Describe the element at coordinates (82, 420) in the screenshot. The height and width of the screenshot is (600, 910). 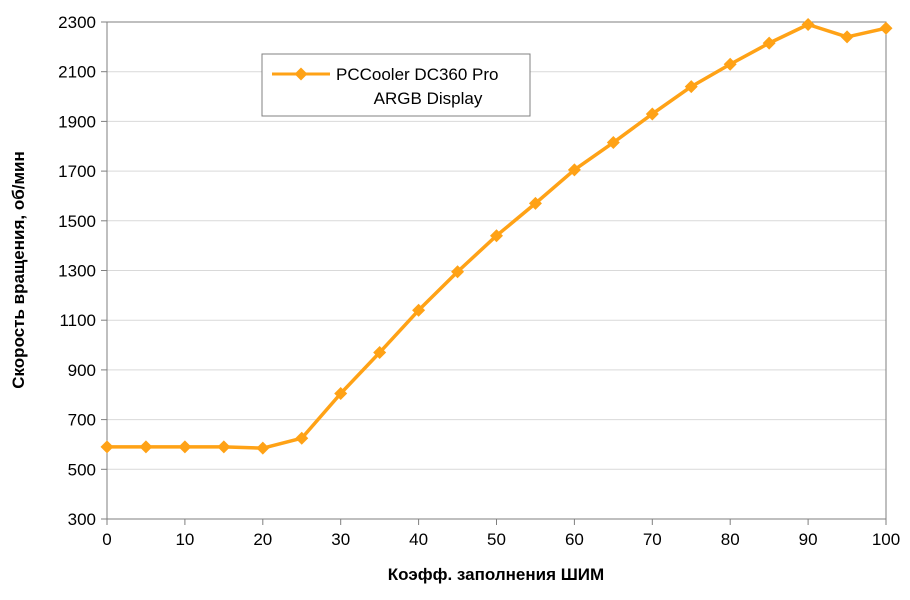
I see `y-tick-label: 700` at that location.